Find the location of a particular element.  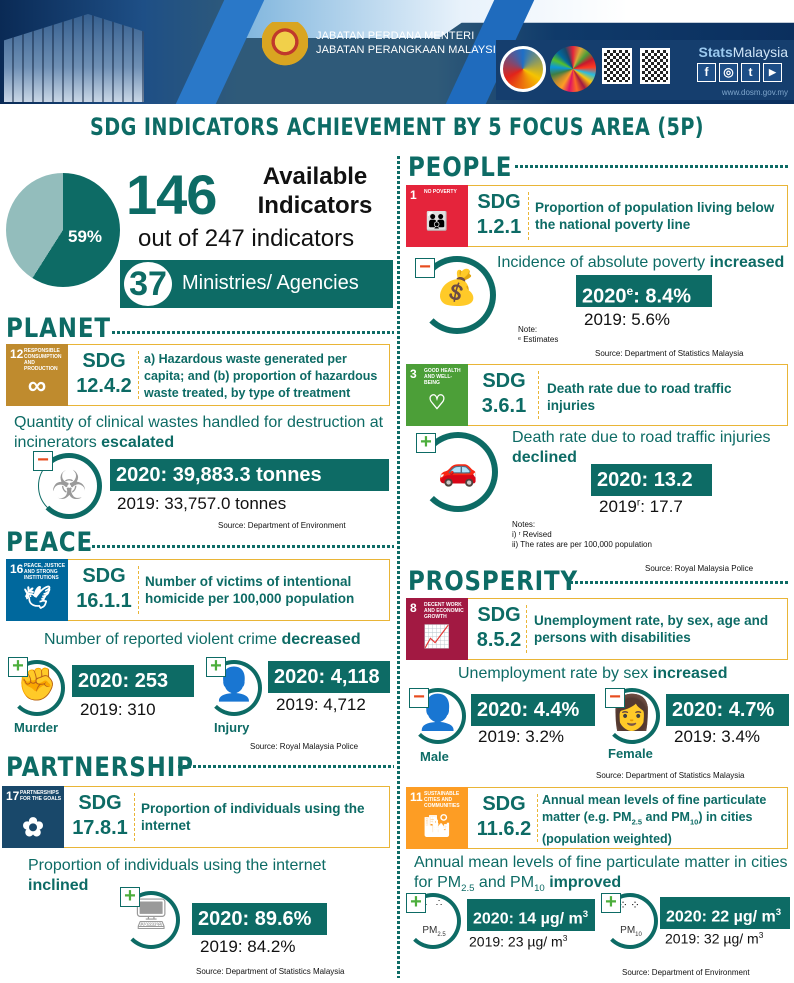

total-indicators: out of 247 indicators is located at coordinates (246, 238).